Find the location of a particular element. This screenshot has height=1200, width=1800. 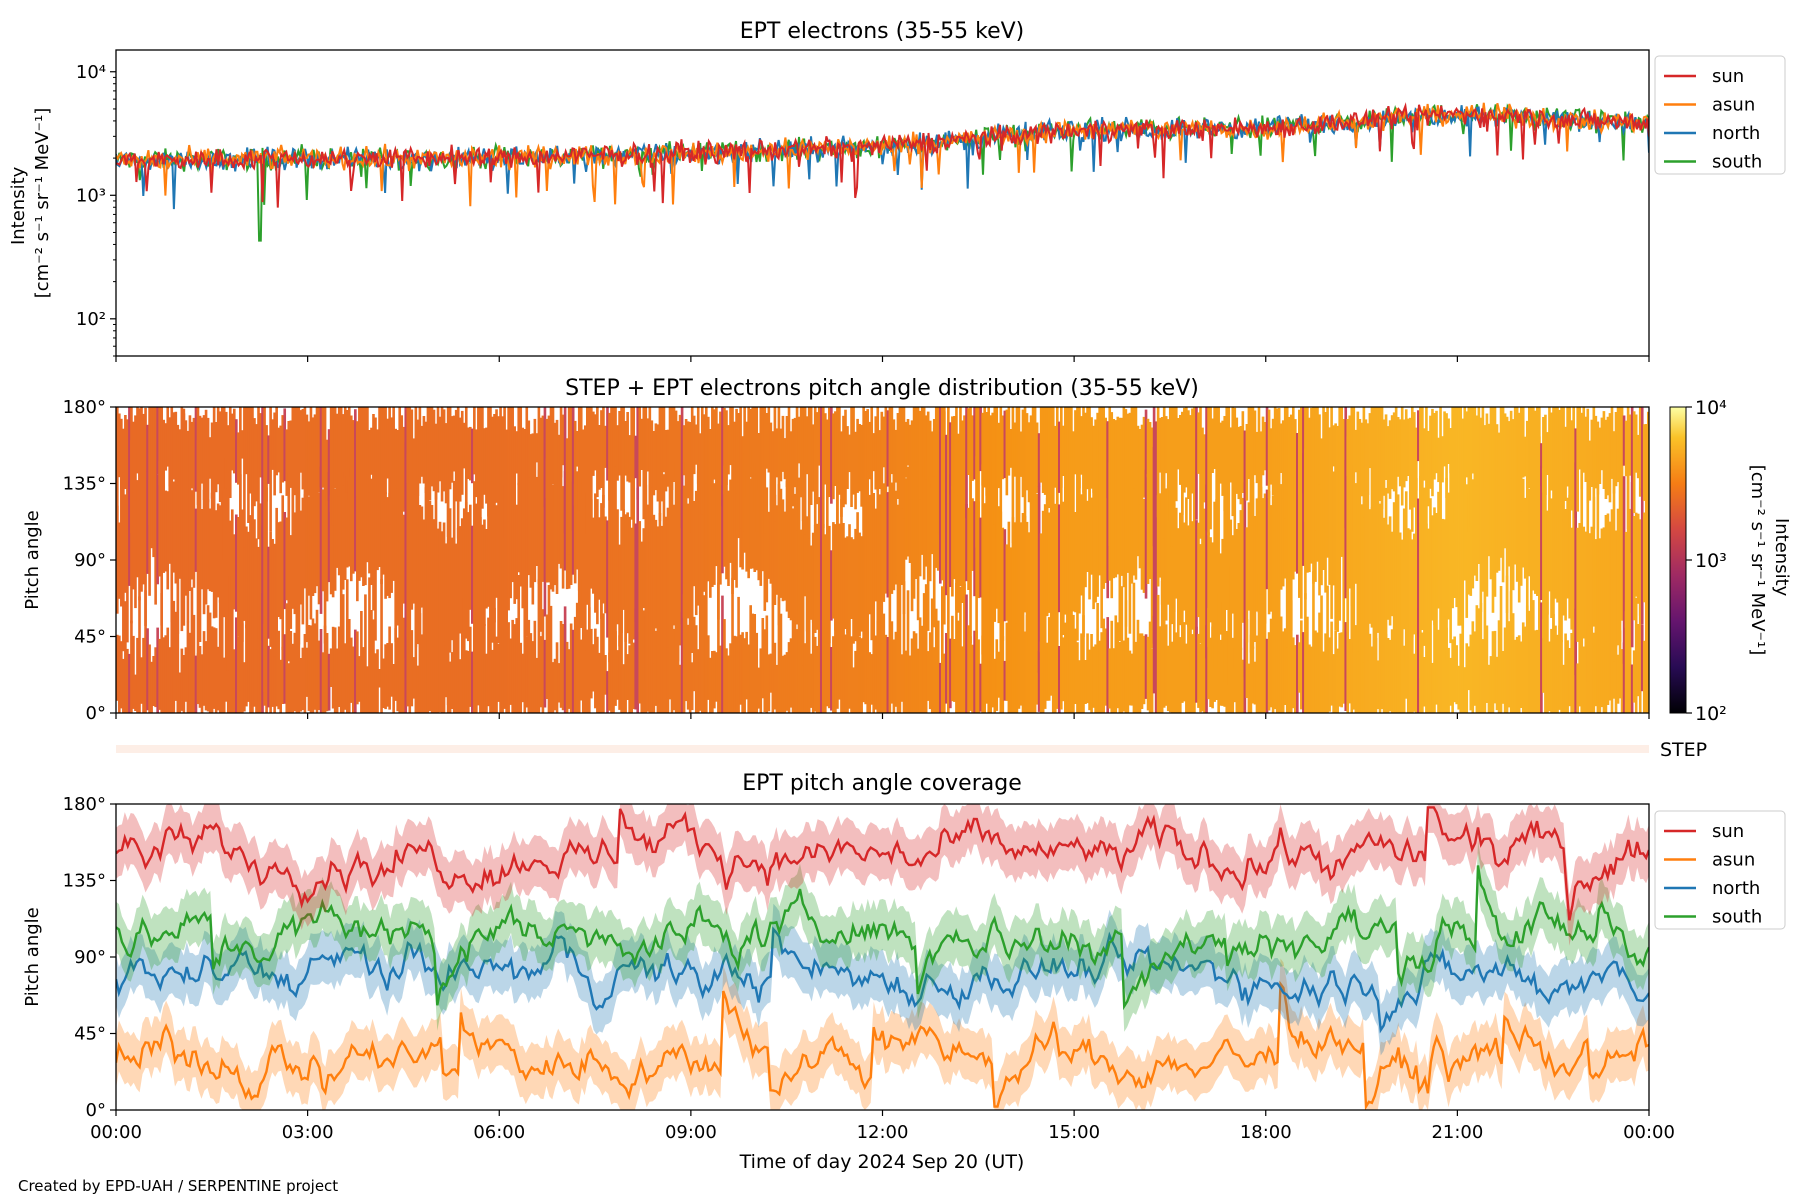

coverage-y-ticks: 0°45°90°135°180° is located at coordinates (89, 957).